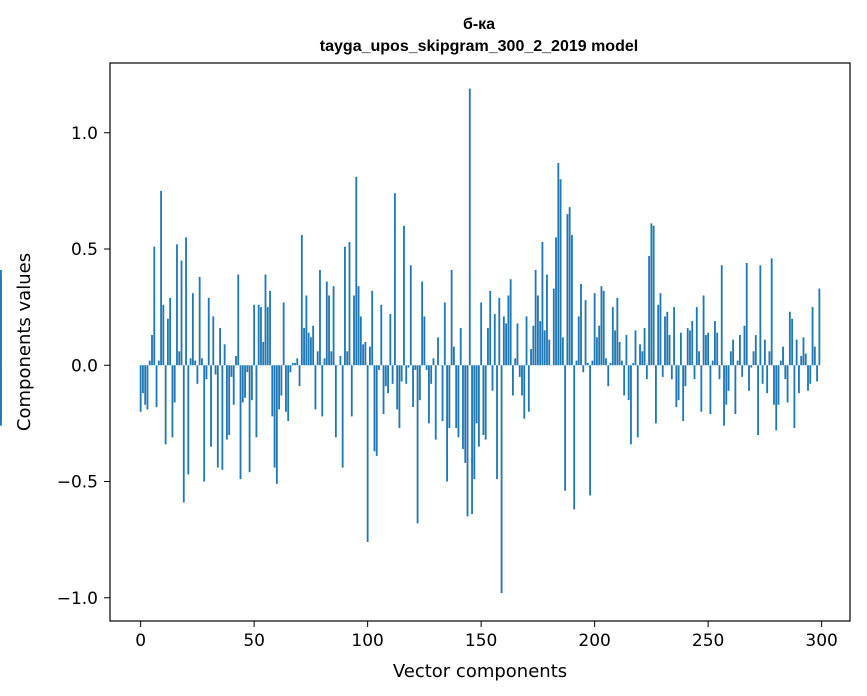  What do you see at coordinates (254, 641) in the screenshot?
I see `x-tick-label: 50` at bounding box center [254, 641].